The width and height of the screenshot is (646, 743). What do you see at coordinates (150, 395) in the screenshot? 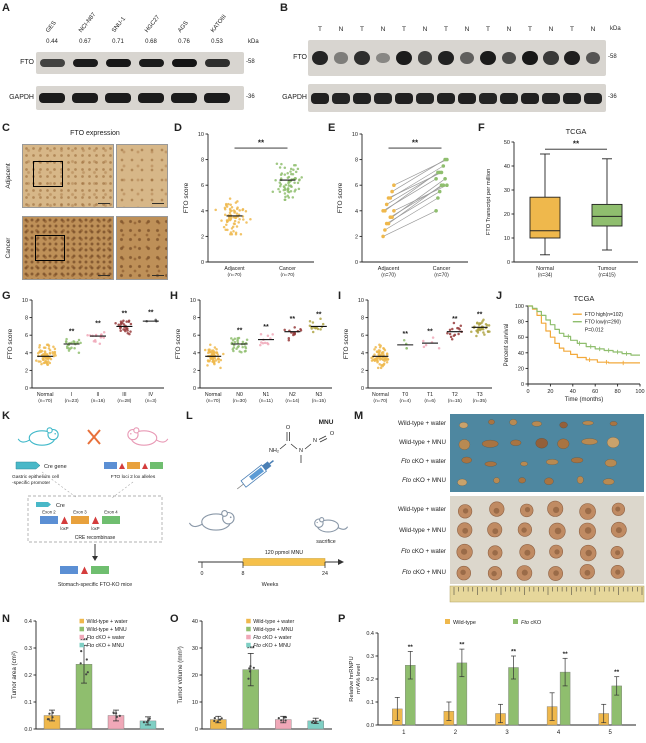
I see `svg-text: IV` at bounding box center [150, 395].